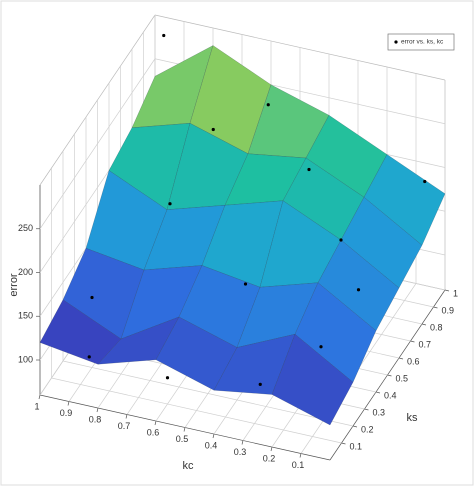 This screenshot has width=474, height=486. Describe the element at coordinates (356, 446) in the screenshot. I see `y-tick-label: 0.1` at that location.